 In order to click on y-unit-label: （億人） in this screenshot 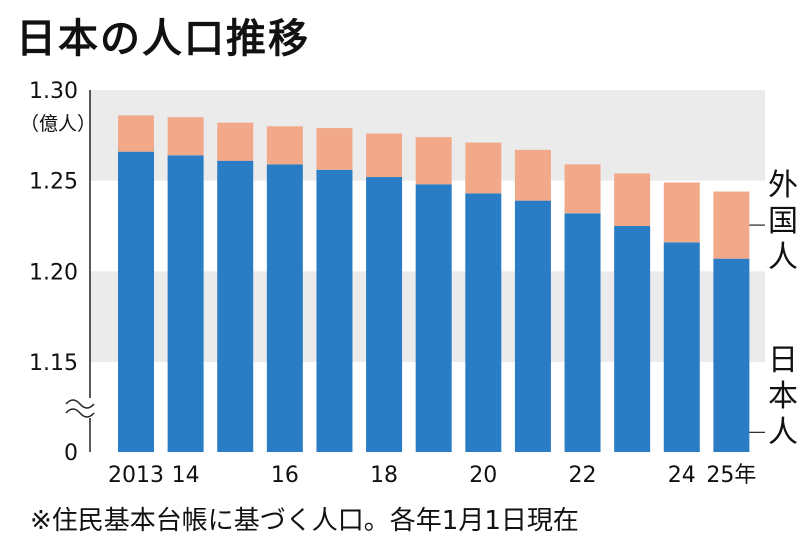, I will do `click(58, 124)`.